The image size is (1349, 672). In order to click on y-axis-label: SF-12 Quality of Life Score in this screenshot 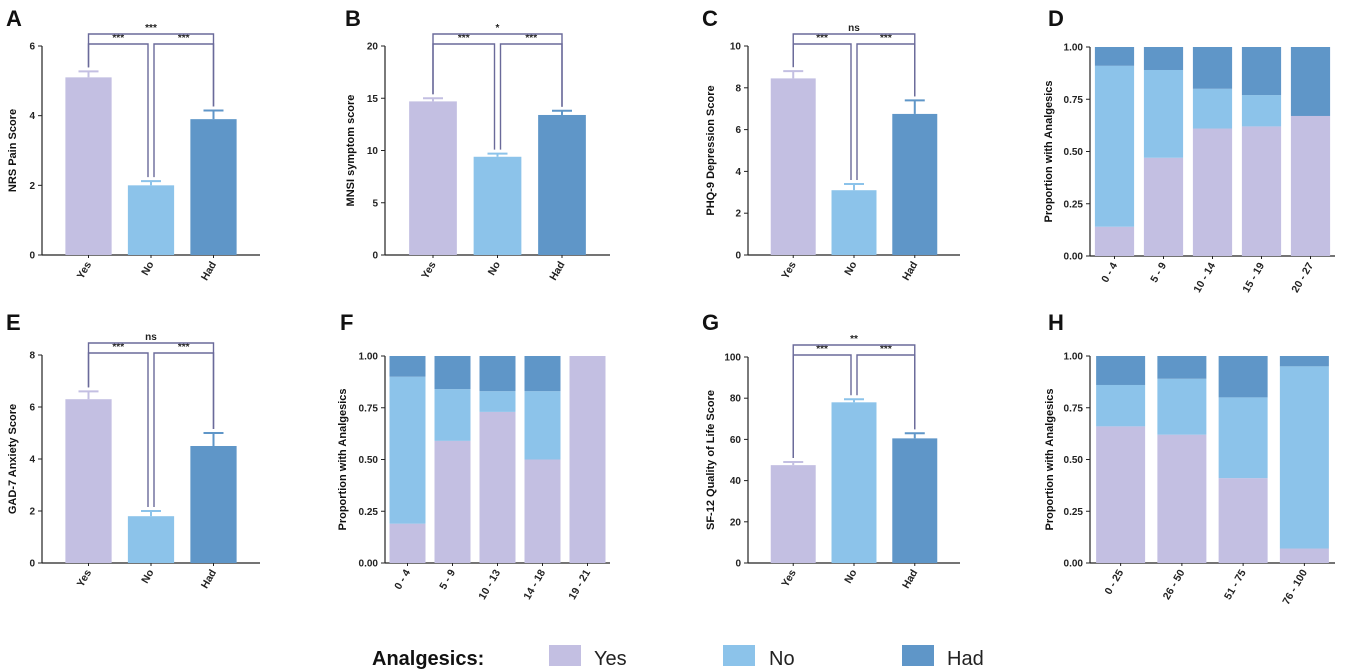, I will do `click(711, 460)`.